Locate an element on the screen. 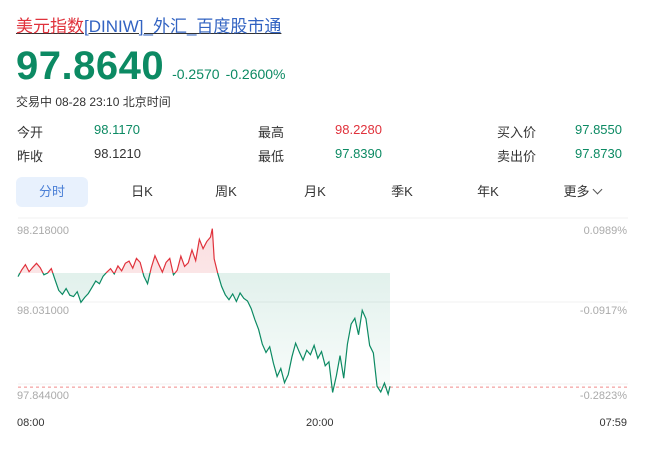  tab-label: 周K is located at coordinates (226, 191).